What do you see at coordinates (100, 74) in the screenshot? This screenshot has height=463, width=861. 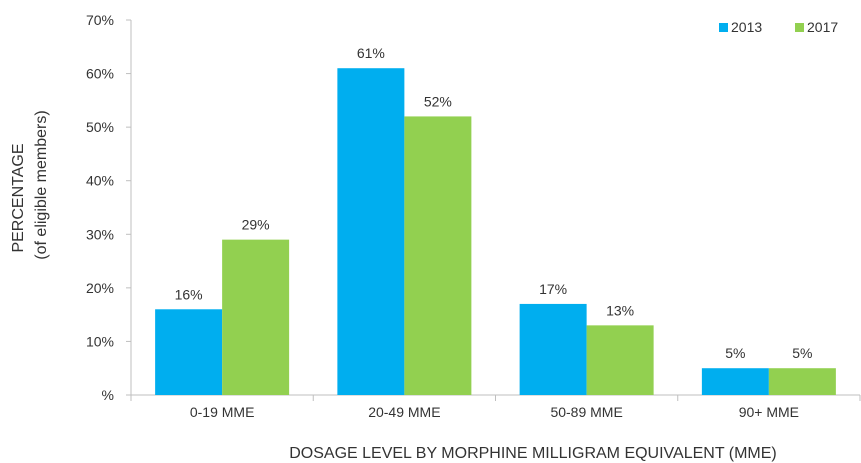 I see `y-tick-label: 60%` at bounding box center [100, 74].